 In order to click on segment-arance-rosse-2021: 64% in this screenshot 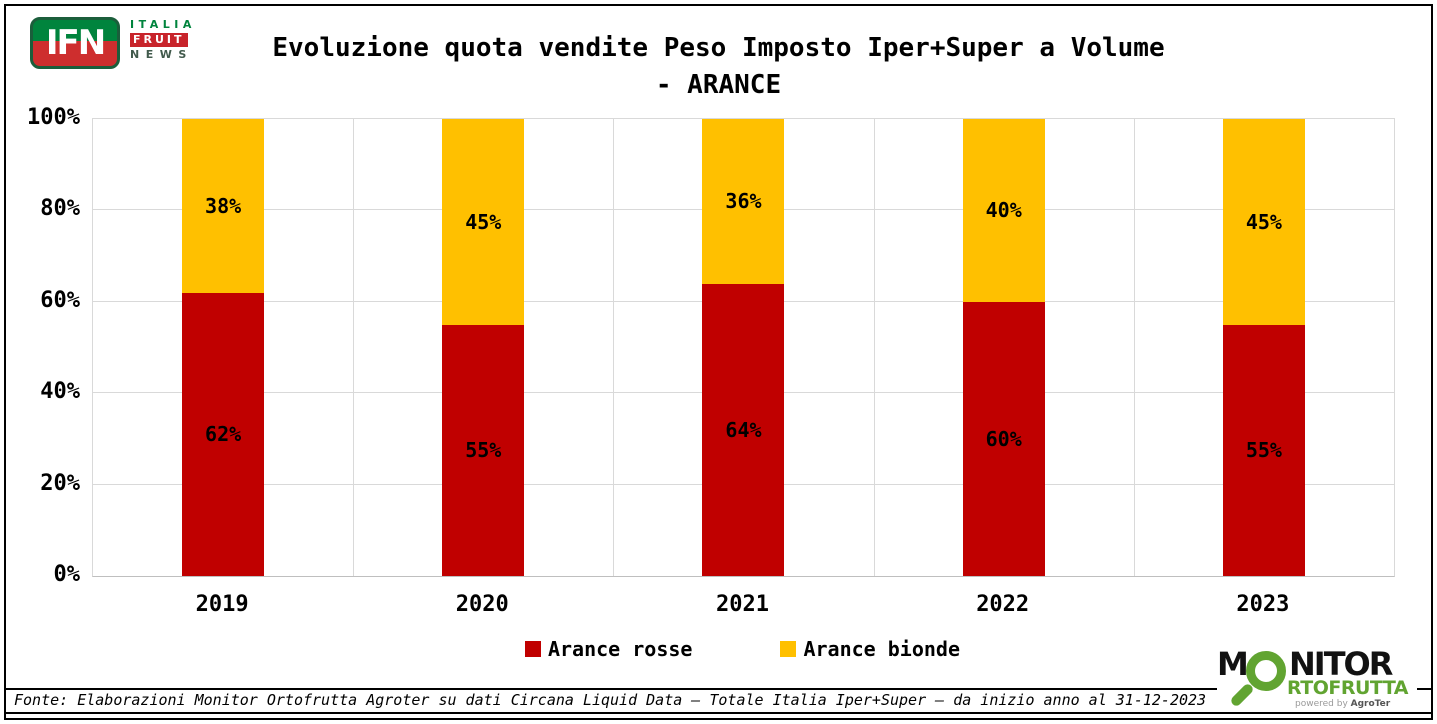, I will do `click(743, 429)`.